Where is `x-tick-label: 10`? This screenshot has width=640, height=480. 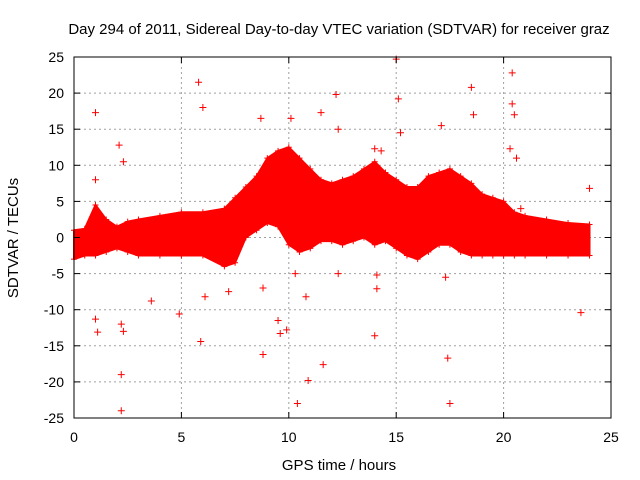 x-tick-label: 10 is located at coordinates (289, 437).